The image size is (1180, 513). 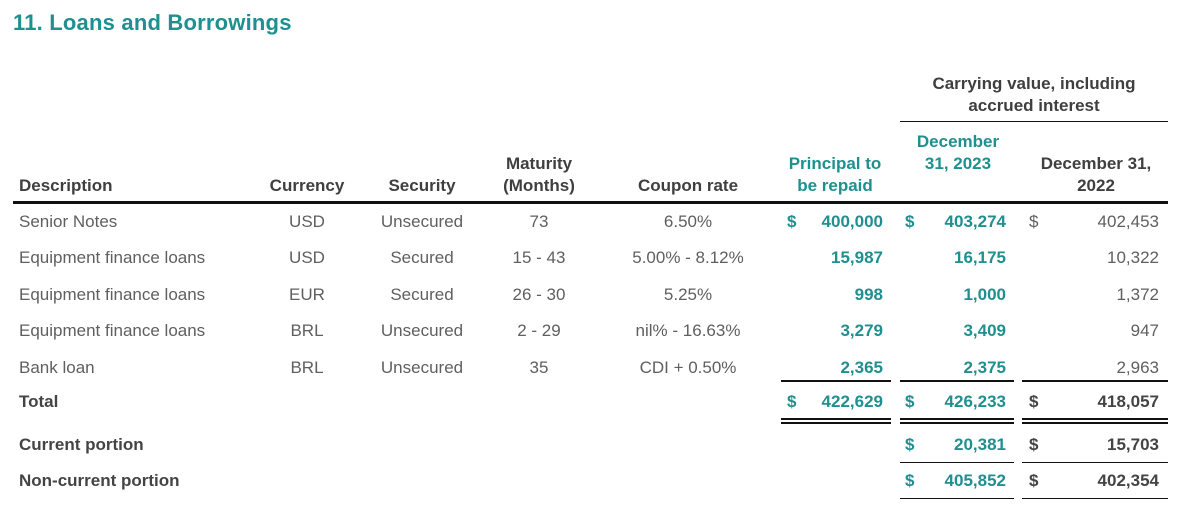 What do you see at coordinates (1034, 221) in the screenshot?
I see `cell-dec2022-currency: $` at bounding box center [1034, 221].